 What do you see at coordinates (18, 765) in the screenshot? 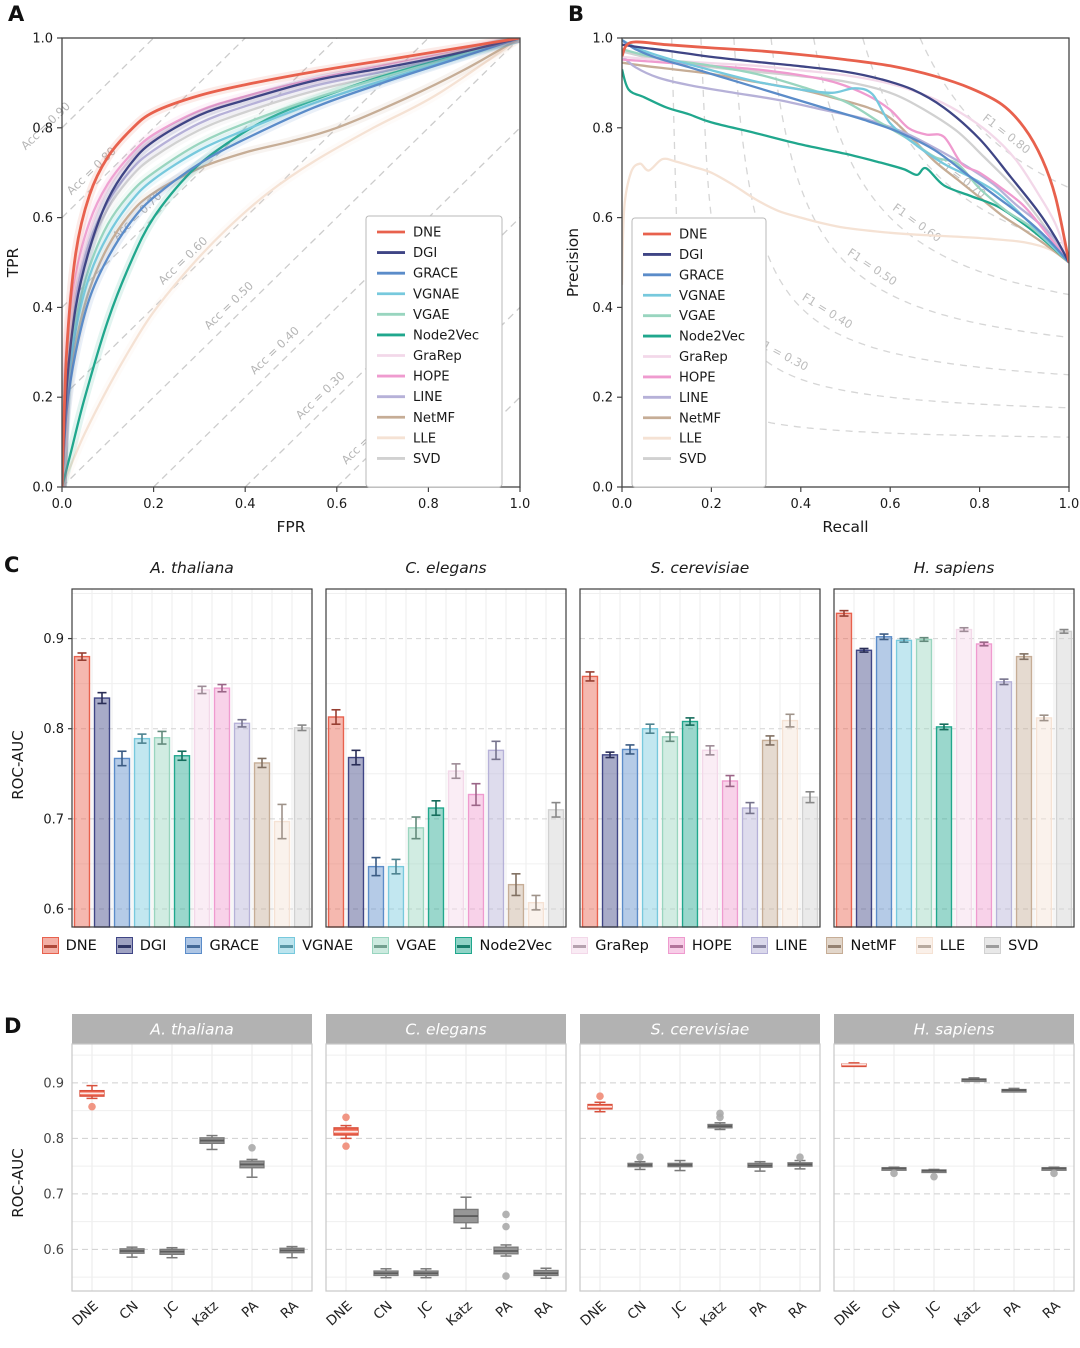
I see `bars-y-axis-label: ROC-AUC` at bounding box center [18, 765].